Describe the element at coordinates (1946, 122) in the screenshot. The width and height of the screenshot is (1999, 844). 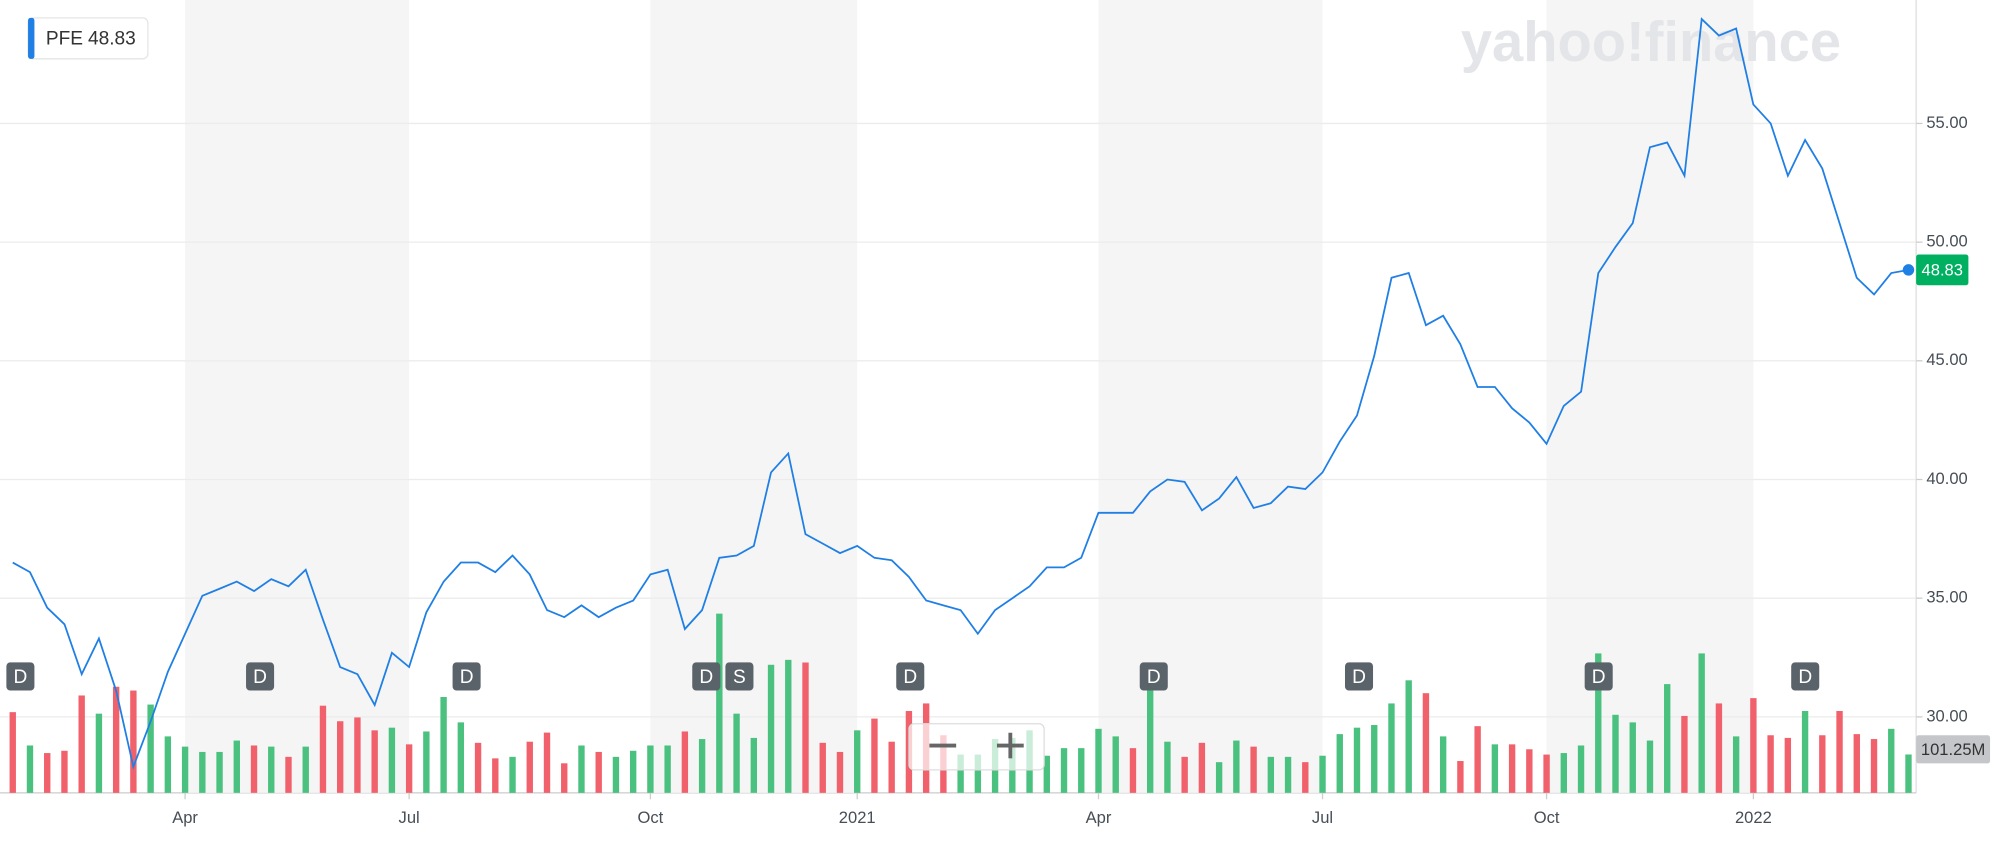
I see `y-tick-label: 55.00` at that location.